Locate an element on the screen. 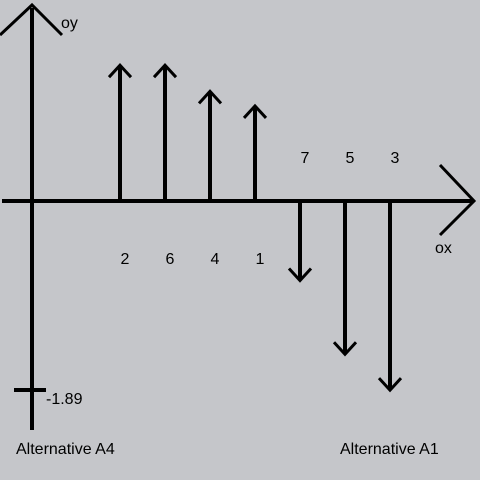 The image size is (480, 480). category-label-3: 3 is located at coordinates (395, 158).